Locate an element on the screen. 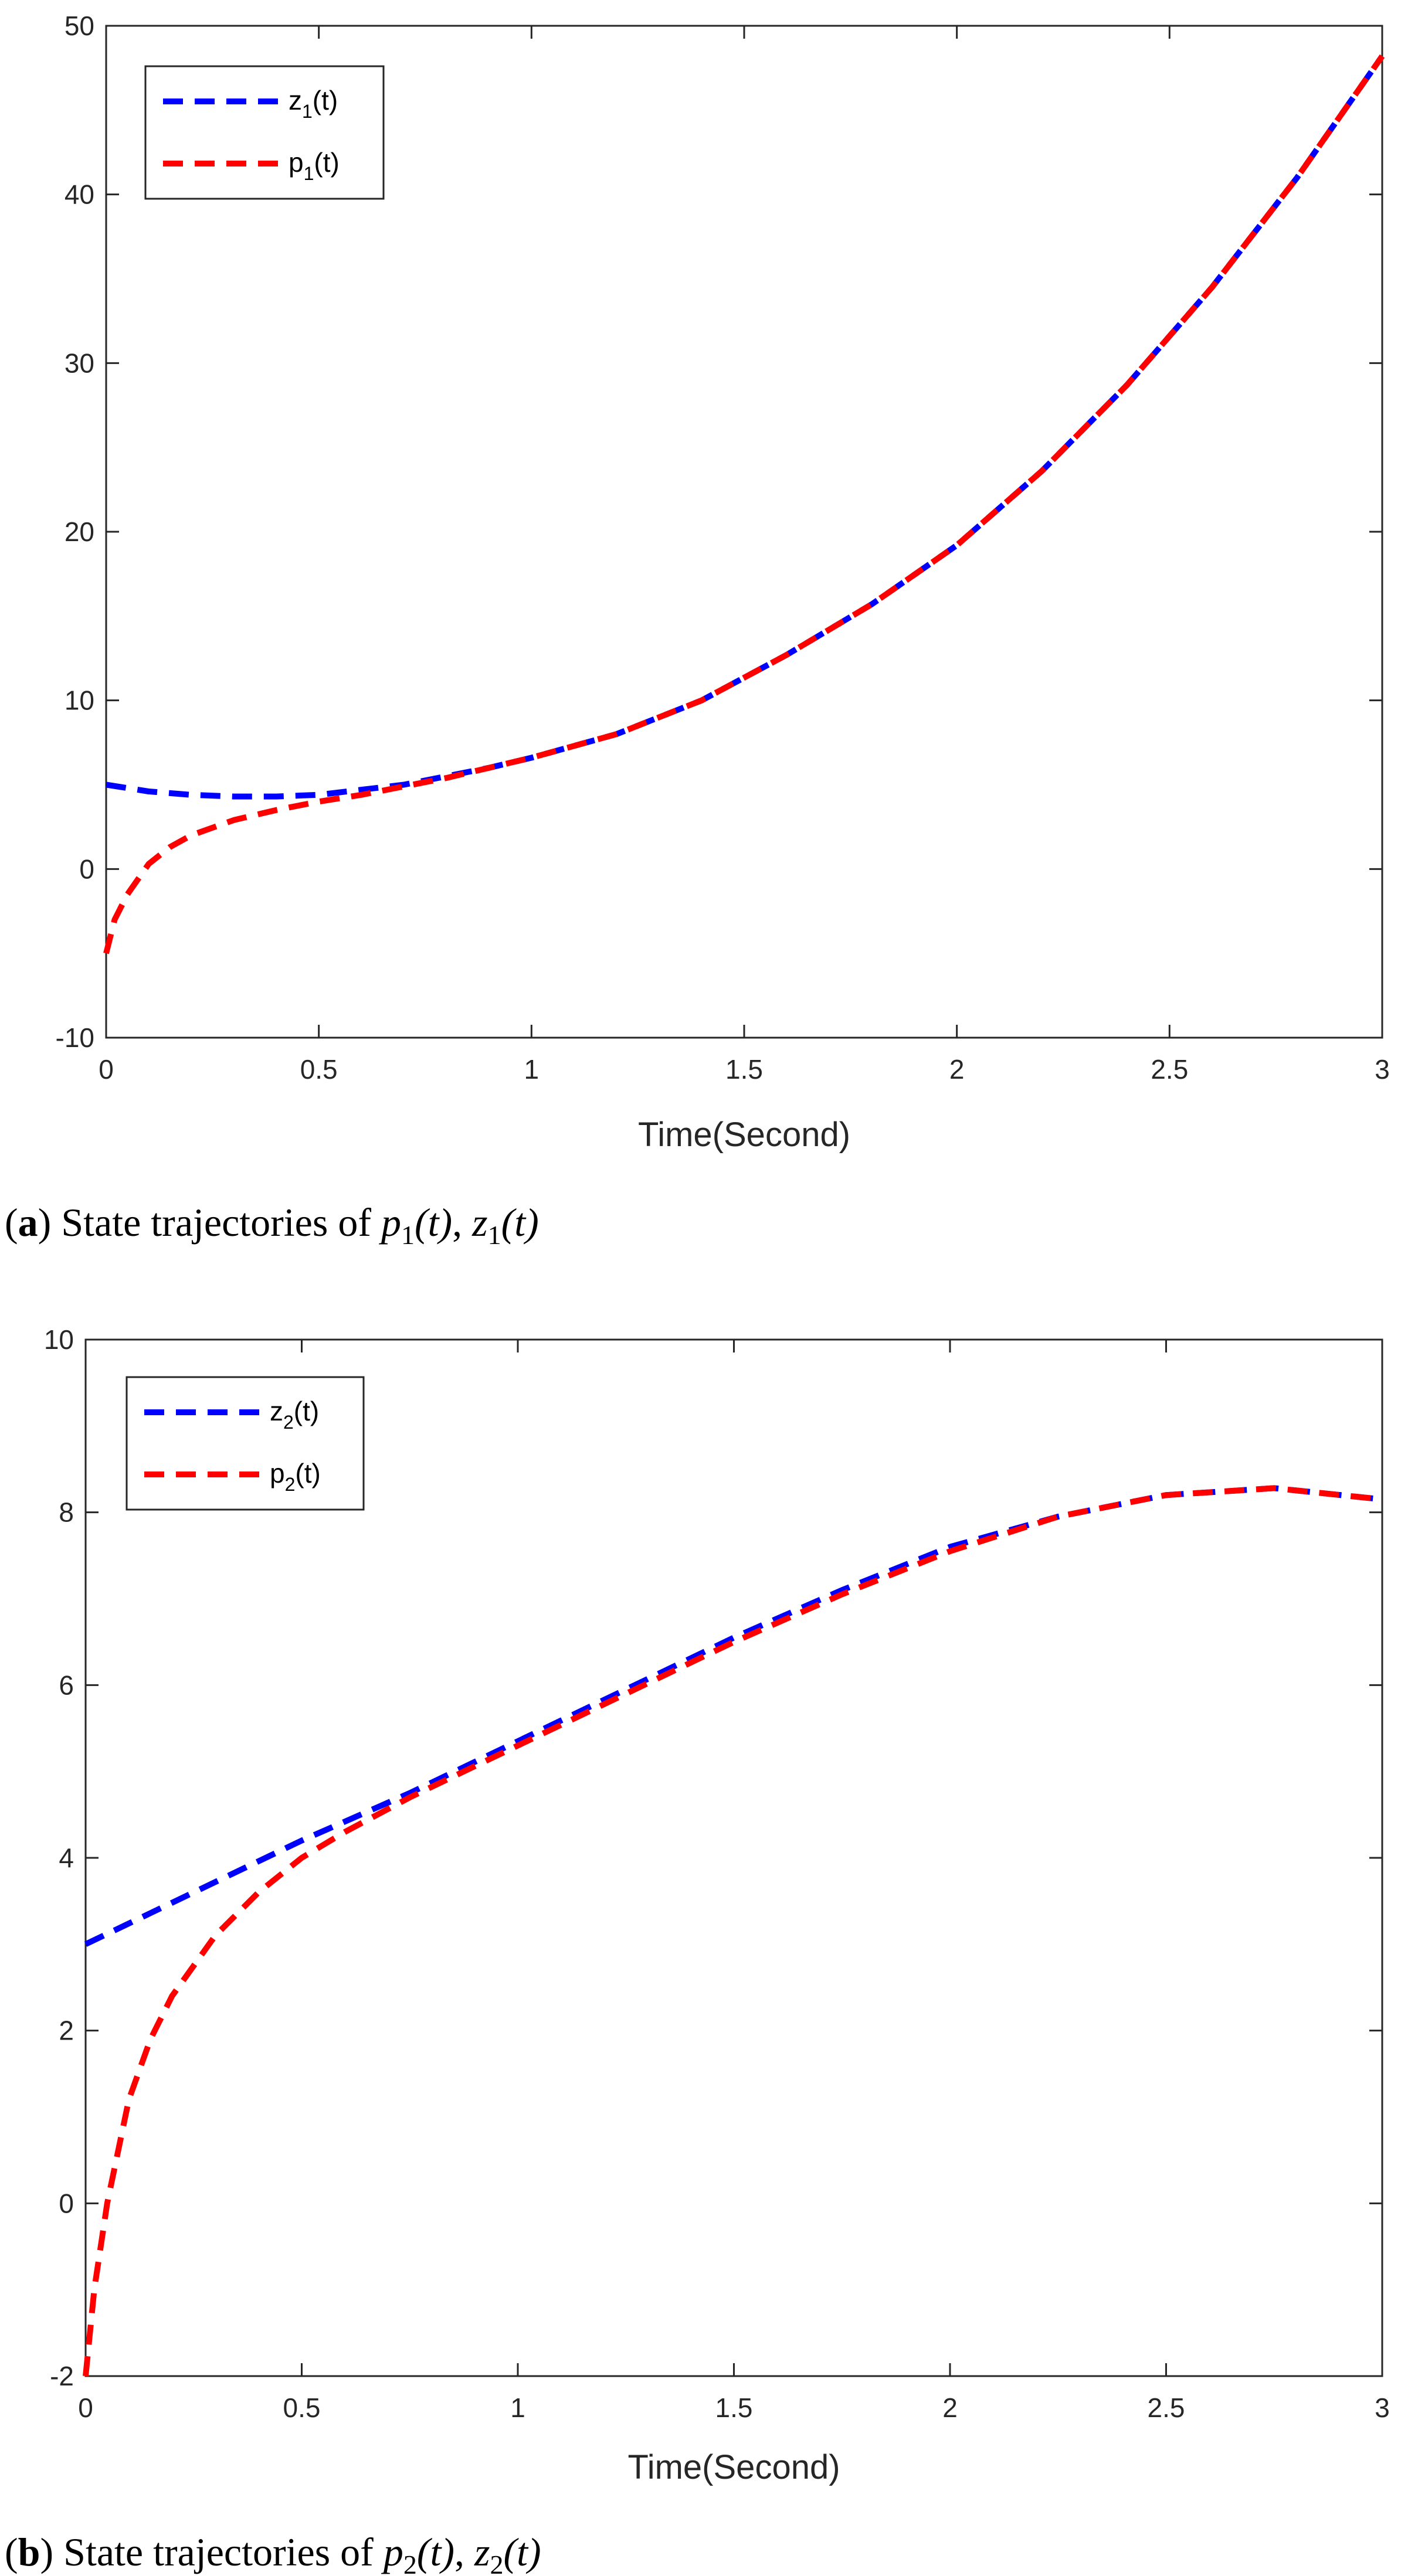 The width and height of the screenshot is (1408, 2576). y-tick-label: 50 is located at coordinates (80, 26).